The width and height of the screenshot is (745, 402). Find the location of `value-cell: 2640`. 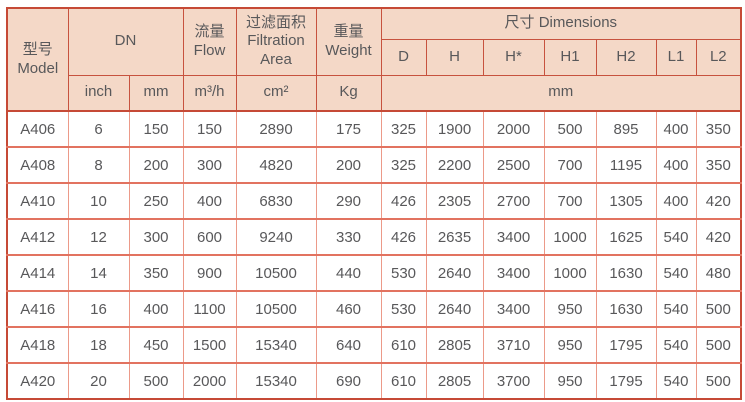

value-cell: 2640 is located at coordinates (454, 309).